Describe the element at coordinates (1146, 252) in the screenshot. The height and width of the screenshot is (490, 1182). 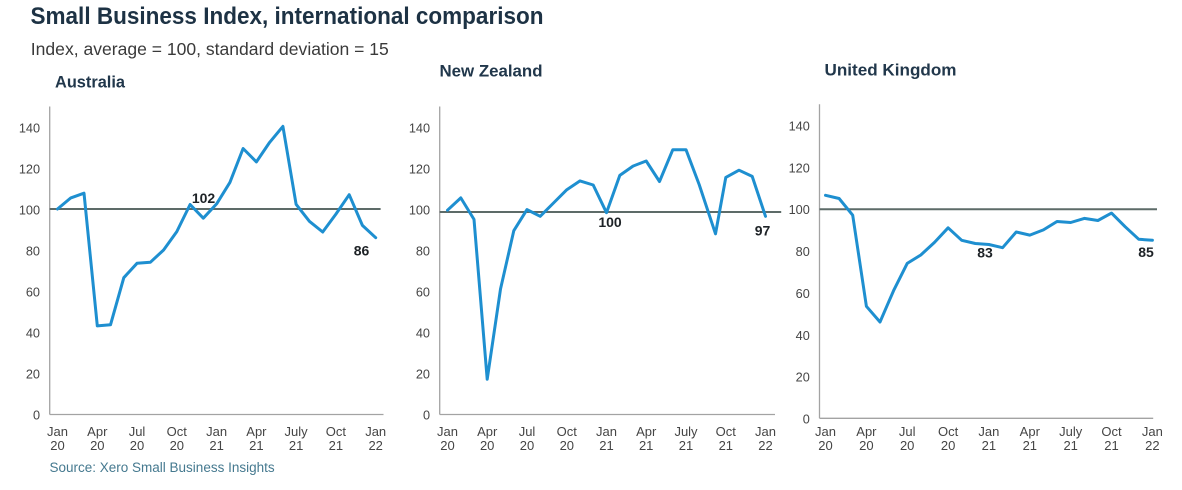
I see `svg-text: 85` at that location.